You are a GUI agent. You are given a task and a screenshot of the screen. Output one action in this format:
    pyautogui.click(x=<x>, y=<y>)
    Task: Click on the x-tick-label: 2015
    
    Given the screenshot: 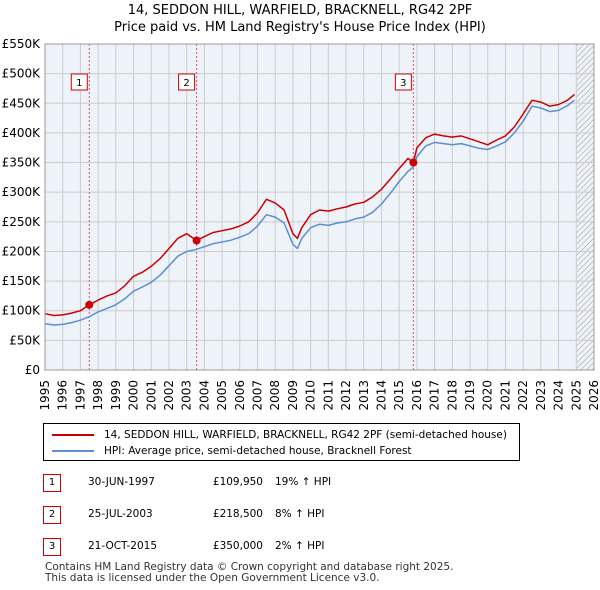 What is the action you would take?
    pyautogui.click(x=399, y=395)
    